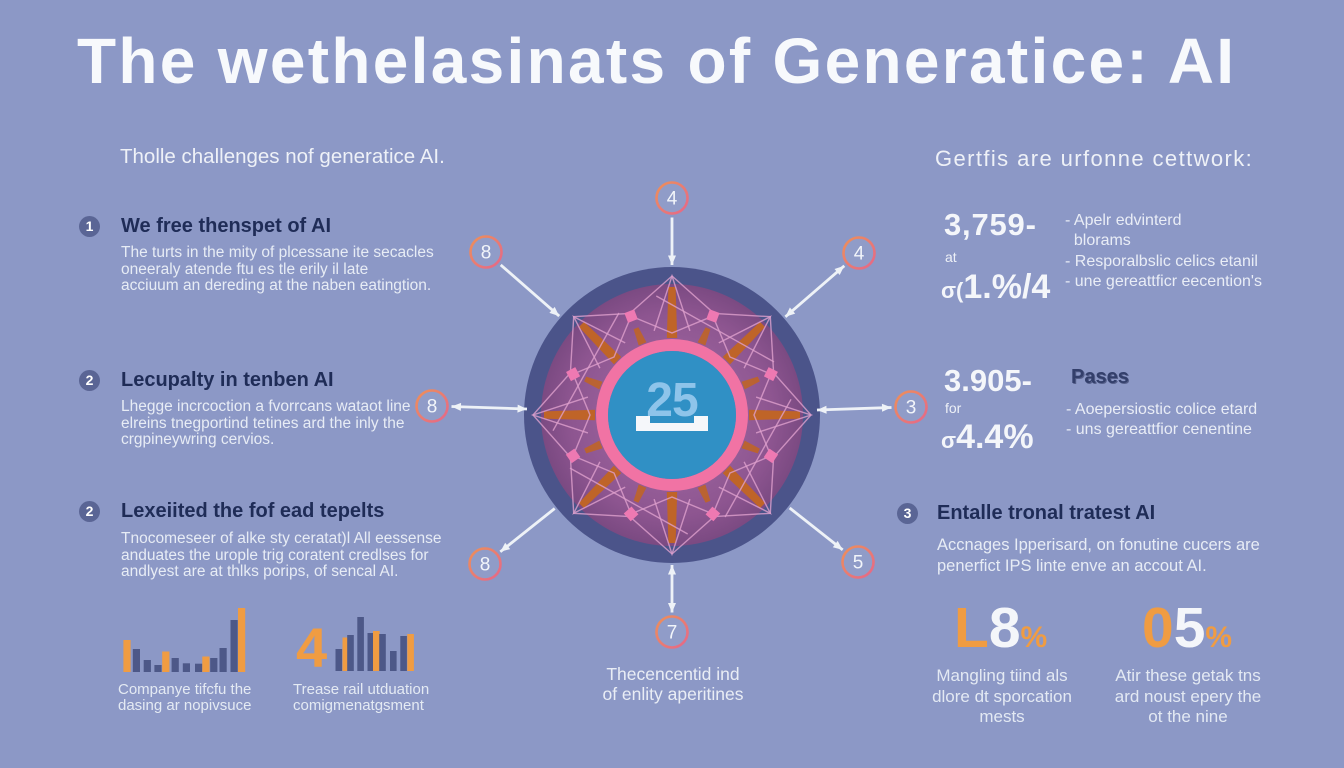 Image resolution: width=1344 pixels, height=768 pixels. Describe the element at coordinates (911, 408) in the screenshot. I see `svg-text: 3` at that location.